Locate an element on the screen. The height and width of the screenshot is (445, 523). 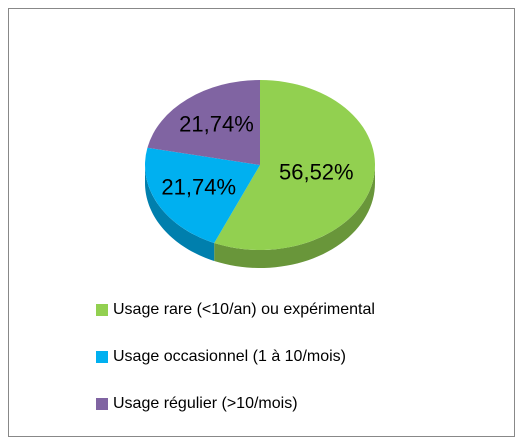
legend-label: Usage occasionnel (1 à 10/mois) is located at coordinates (229, 356).